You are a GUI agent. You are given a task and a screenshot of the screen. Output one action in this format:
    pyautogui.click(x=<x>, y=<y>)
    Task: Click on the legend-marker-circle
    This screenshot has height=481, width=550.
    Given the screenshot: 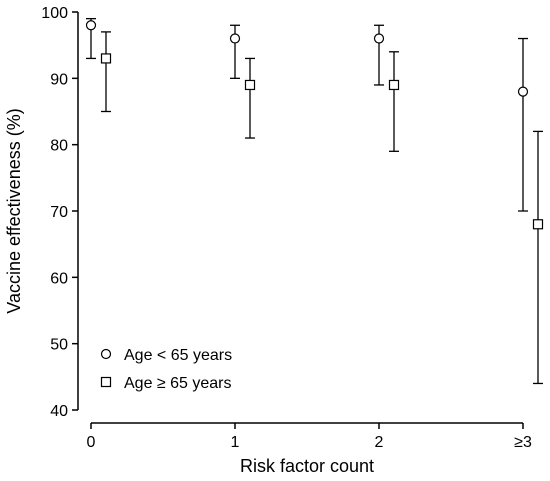 What is the action you would take?
    pyautogui.click(x=106, y=354)
    